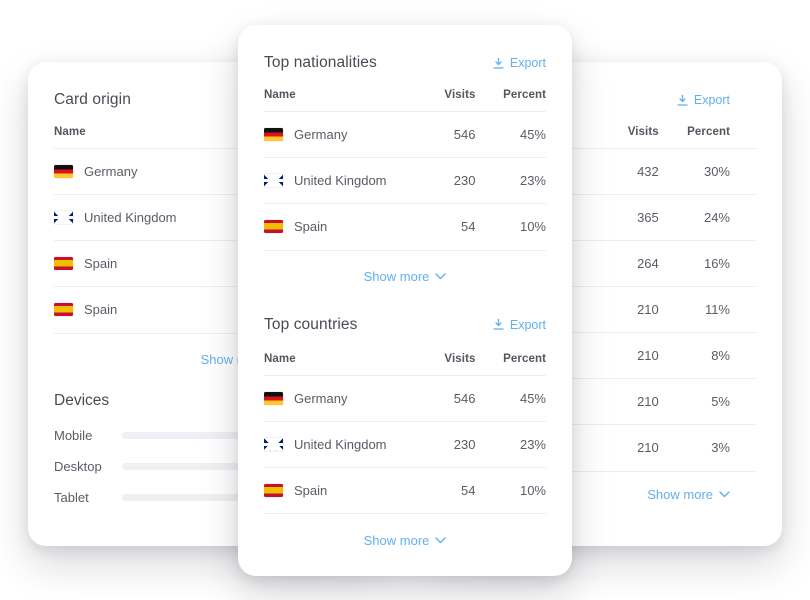  I want to click on device-row: Desktop, so click(203, 466).